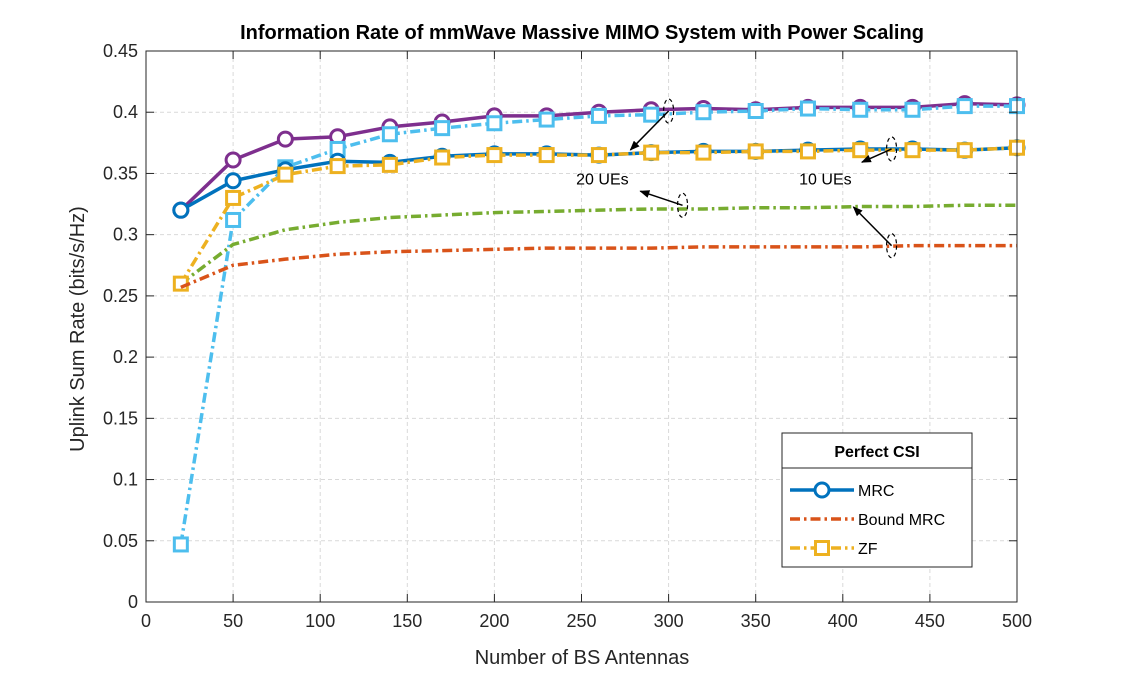  What do you see at coordinates (125, 357) in the screenshot?
I see `y-tick-label: 0.2` at bounding box center [125, 357].